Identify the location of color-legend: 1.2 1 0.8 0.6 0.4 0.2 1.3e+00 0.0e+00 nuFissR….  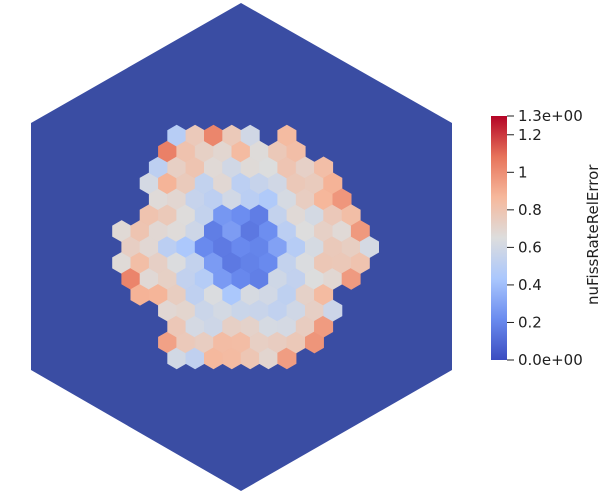
(546, 238).